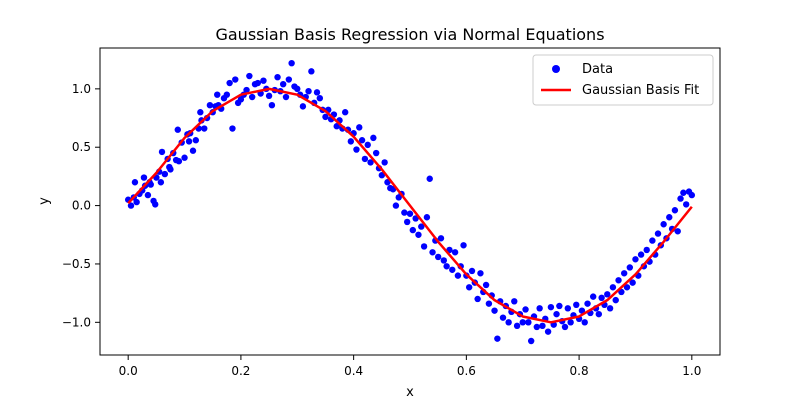 The width and height of the screenshot is (800, 400). I want to click on x-tick-label: 0.6, so click(466, 371).